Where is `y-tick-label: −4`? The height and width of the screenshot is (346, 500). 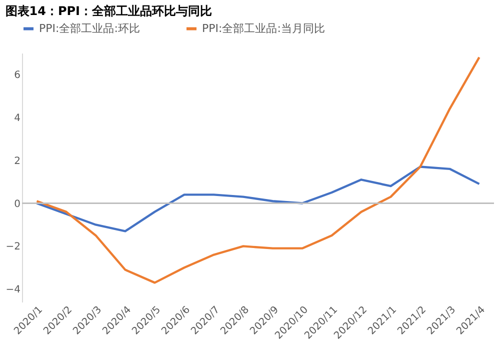 y-tick-label: −4 is located at coordinates (13, 290).